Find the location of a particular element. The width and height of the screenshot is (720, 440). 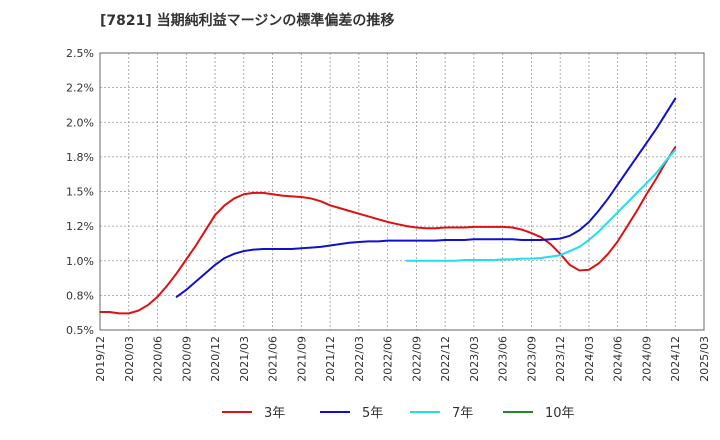

x-tick-label: 2022/03 is located at coordinates (359, 359).